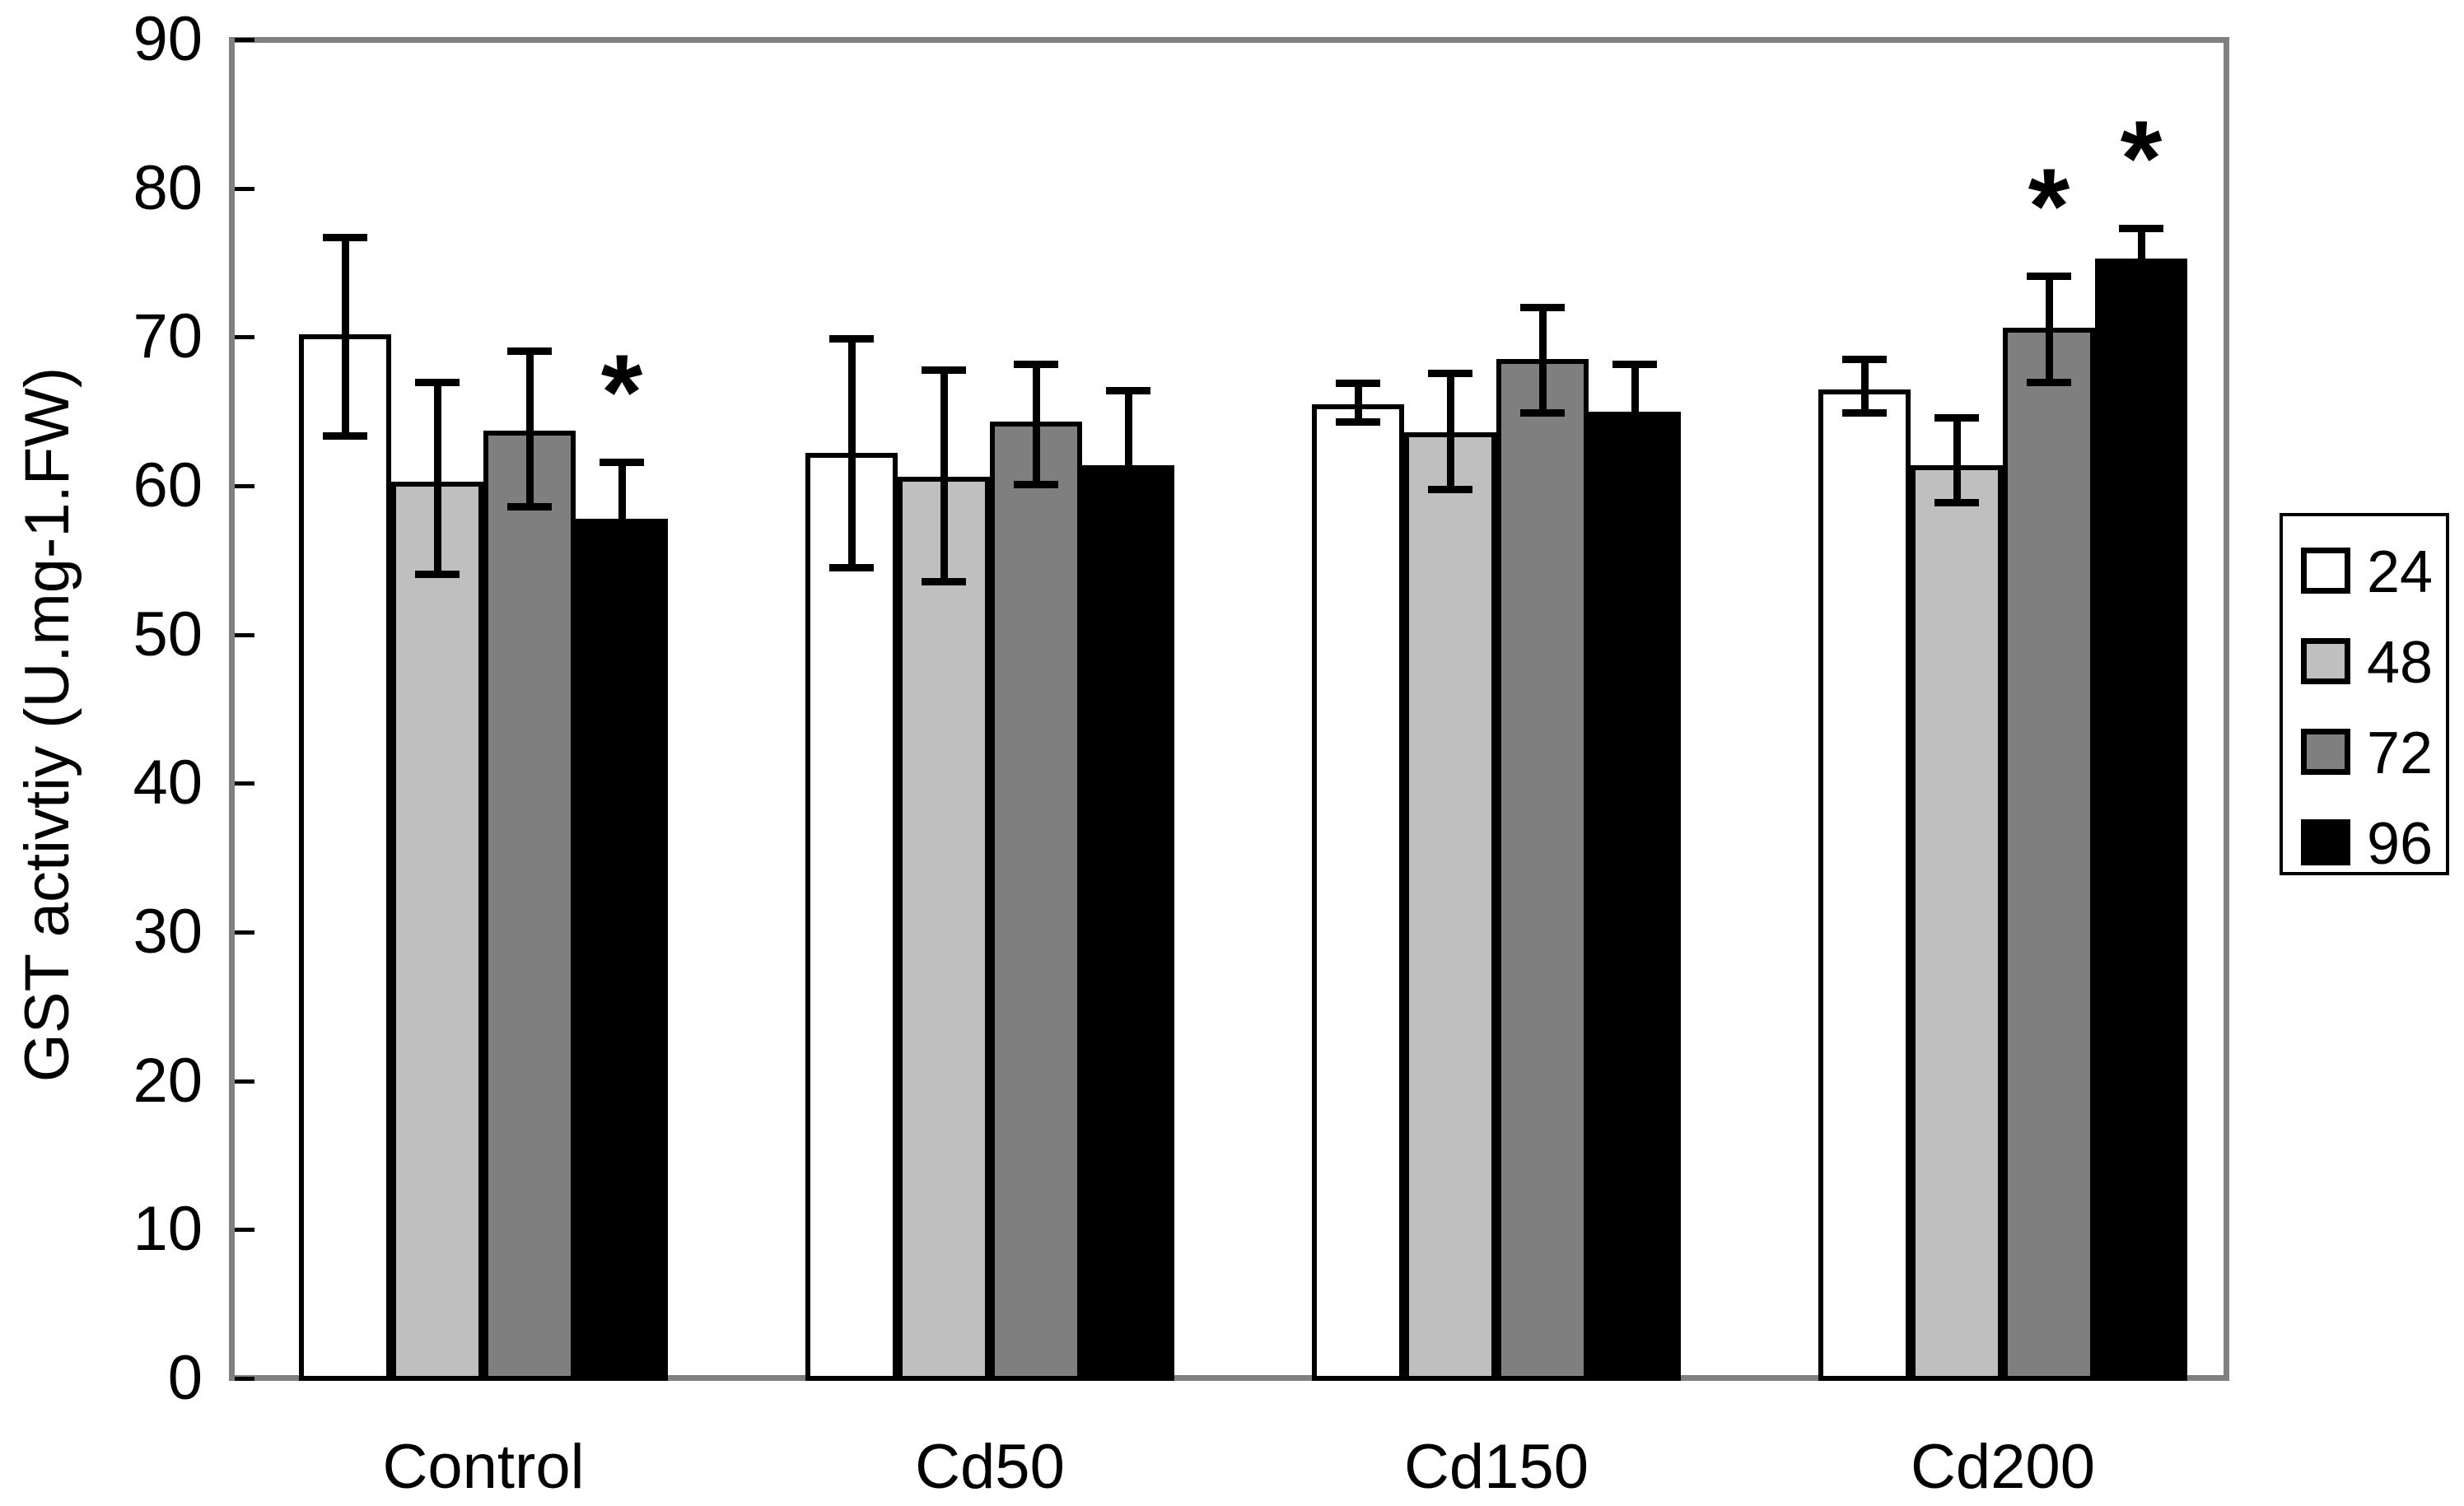 The image size is (2464, 1506). I want to click on legend-item-24: 24, so click(2364, 573).